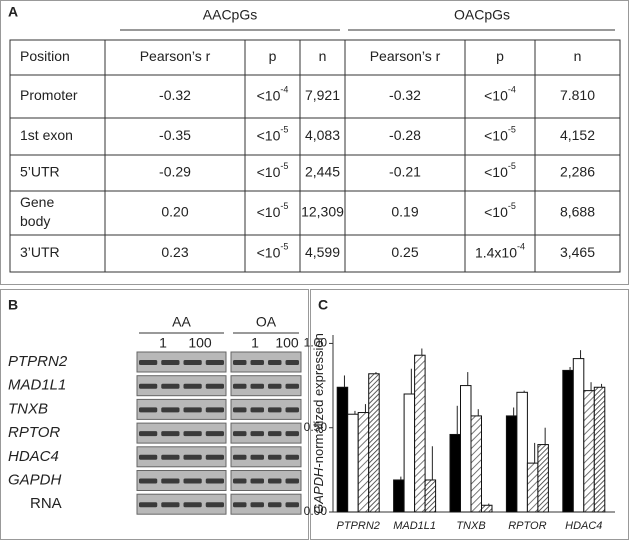  I want to click on y-tick-label: 0.50, so click(316, 427).